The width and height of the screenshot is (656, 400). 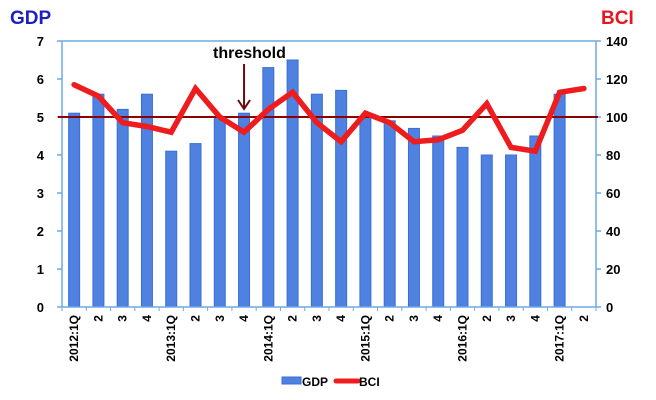 I want to click on threshold-annotation: threshold, so click(x=249, y=53).